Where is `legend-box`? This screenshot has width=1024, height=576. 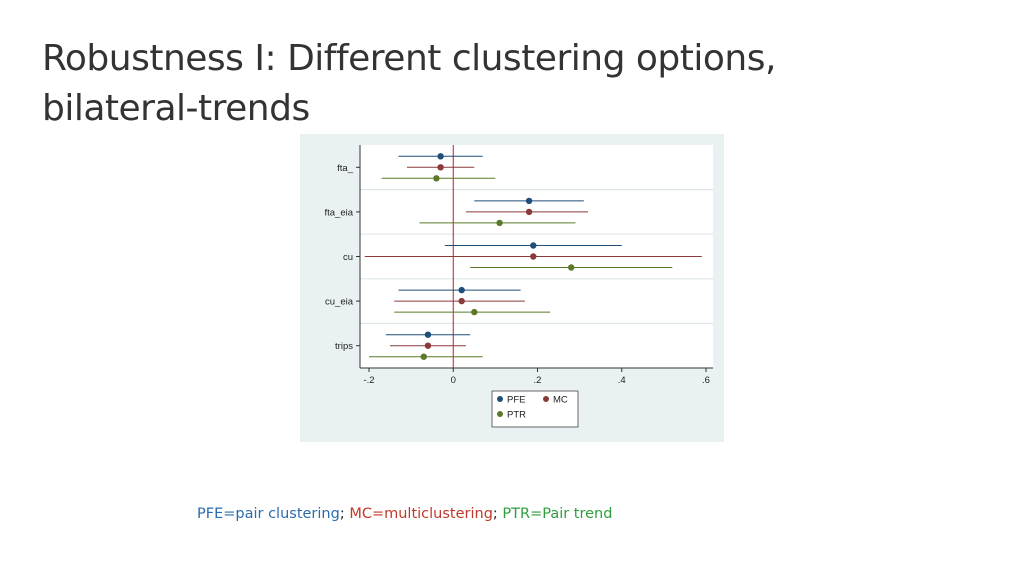 legend-box is located at coordinates (535, 409).